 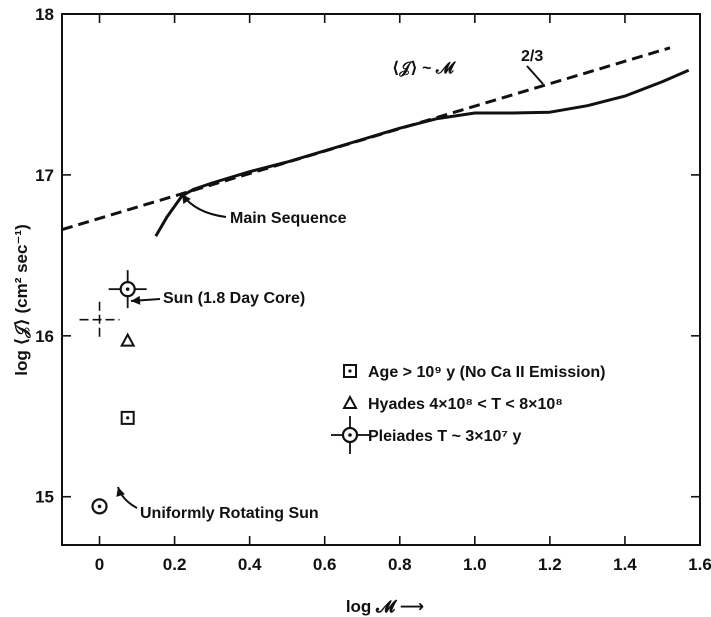 What do you see at coordinates (22, 299) in the screenshot?
I see `y-axis-label: log ⟨𝒥⟩ (cm² sec⁻¹)` at bounding box center [22, 299].